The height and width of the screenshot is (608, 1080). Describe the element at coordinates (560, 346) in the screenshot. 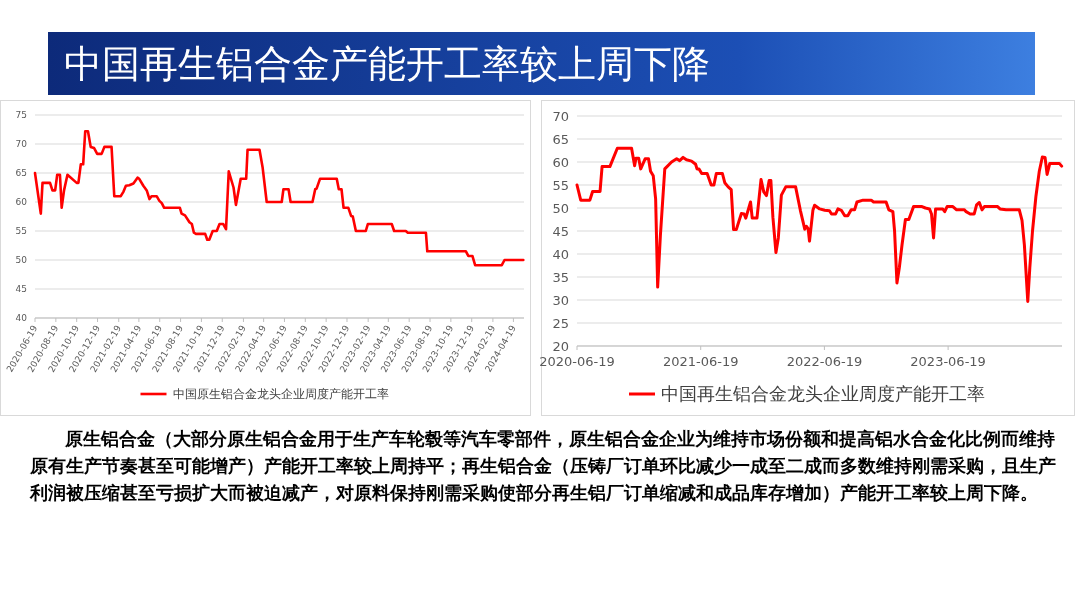

I see `y-tick-label: 20` at that location.